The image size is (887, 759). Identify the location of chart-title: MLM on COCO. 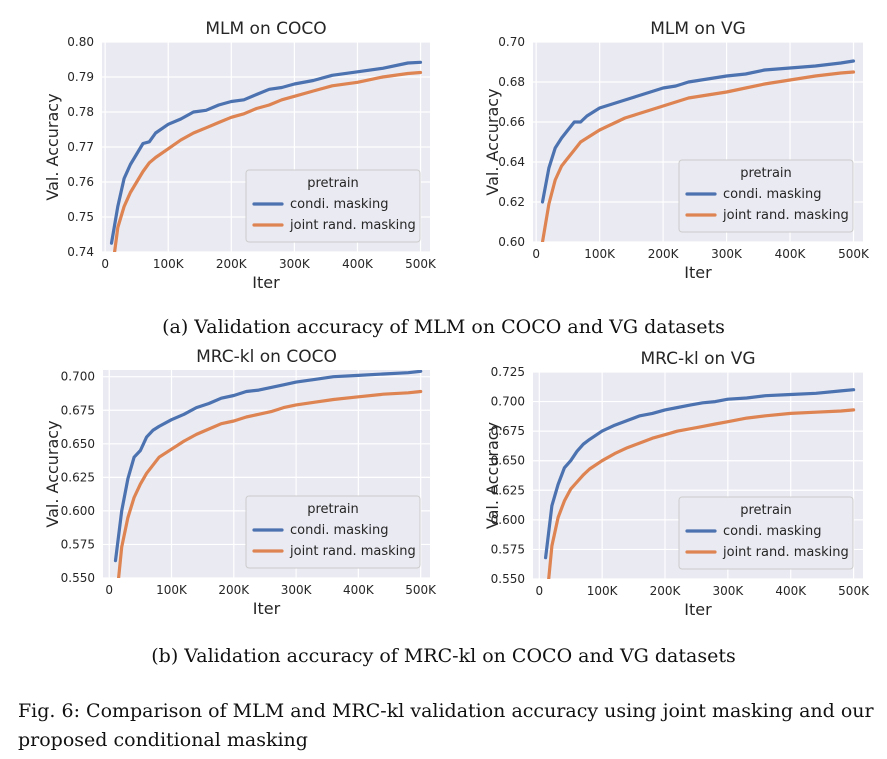
(265, 29).